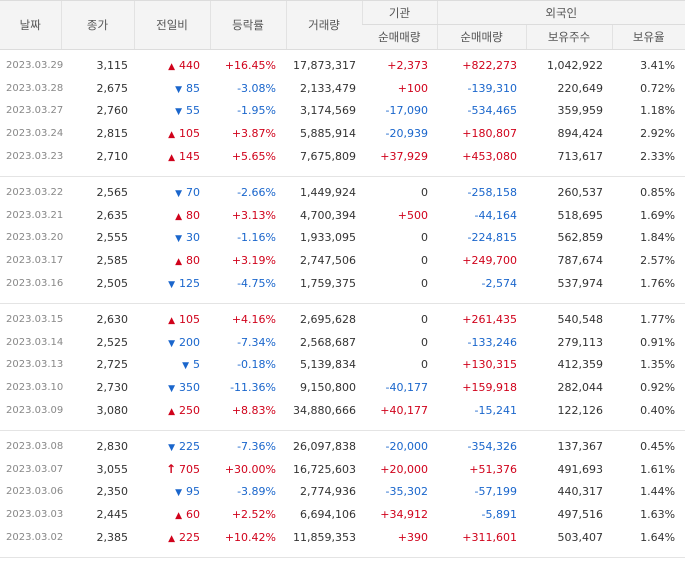 The image size is (685, 576). Describe the element at coordinates (658, 111) in the screenshot. I see `foreign-ratio-cell: 1.18%` at that location.